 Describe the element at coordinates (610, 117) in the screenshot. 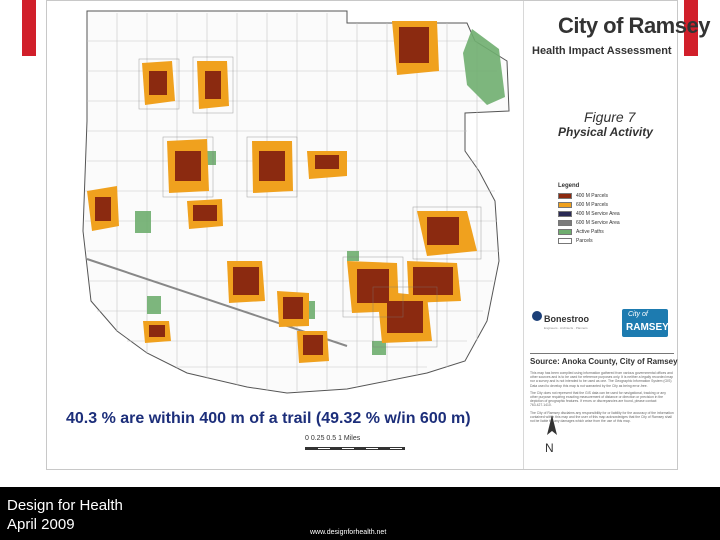

I see `figure-number: Figure 7` at that location.